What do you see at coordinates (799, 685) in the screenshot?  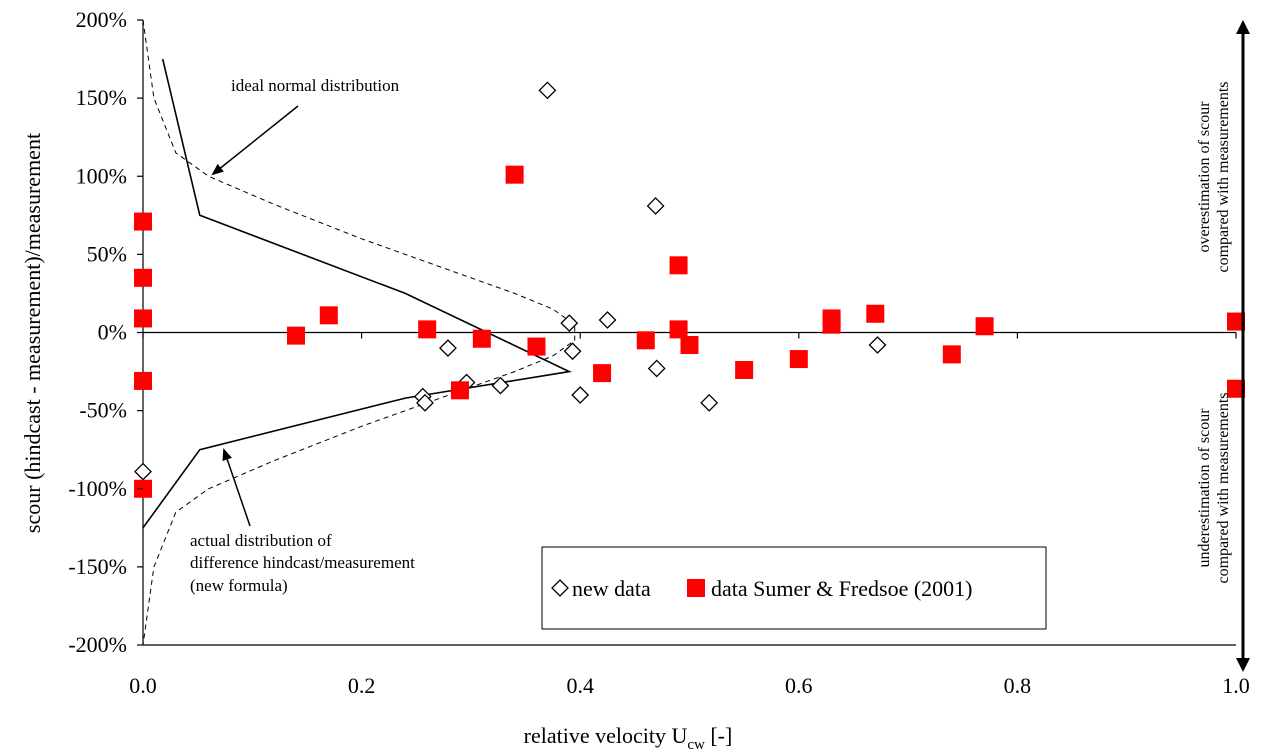 I see `x-tick-label: 0.6` at bounding box center [799, 685].